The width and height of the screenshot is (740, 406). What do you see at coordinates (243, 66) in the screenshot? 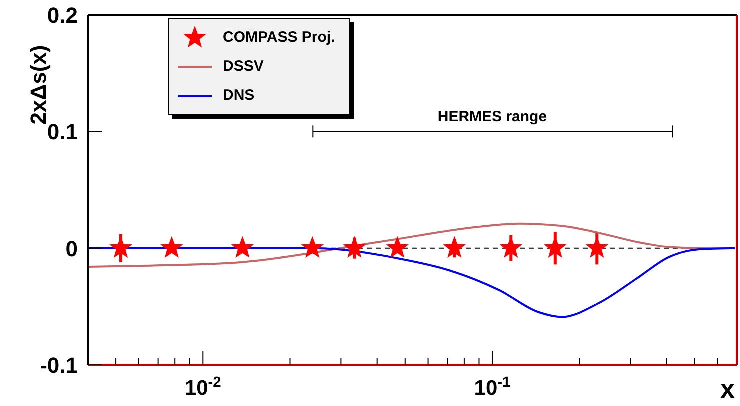
I see `legend-label: DSSV` at bounding box center [243, 66].